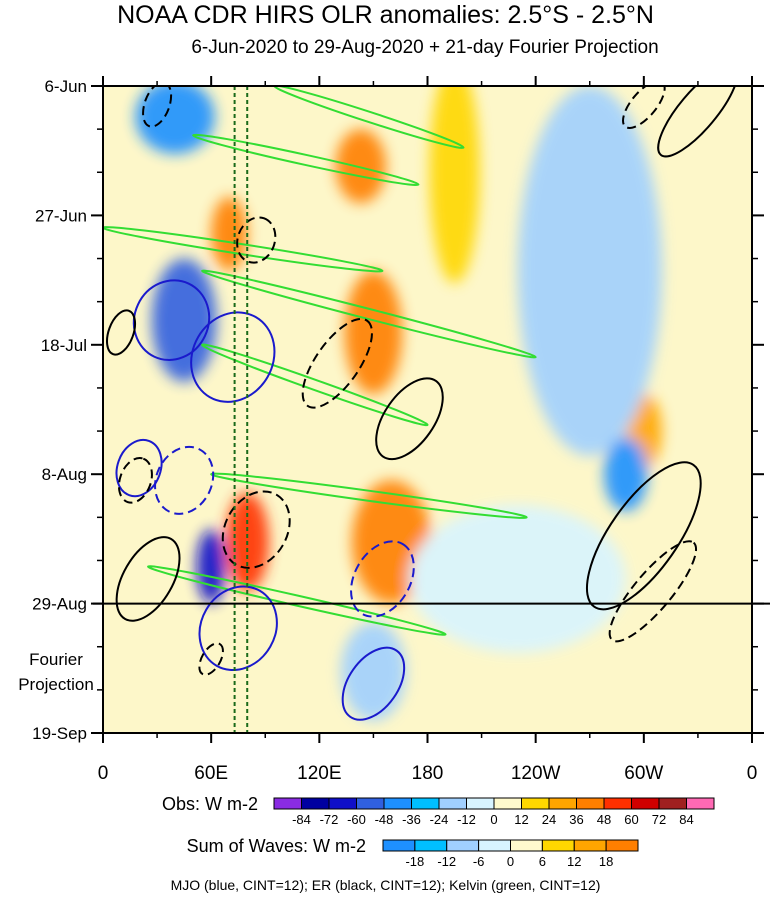 The height and width of the screenshot is (899, 771). I want to click on colorbar-label: -60, so click(356, 819).